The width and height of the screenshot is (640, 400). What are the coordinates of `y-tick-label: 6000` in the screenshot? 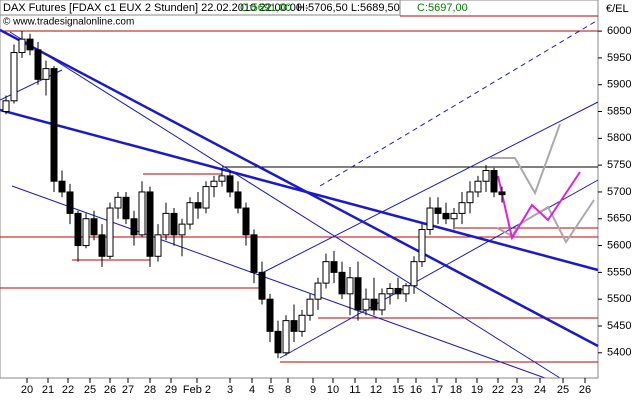 It's located at (619, 31).